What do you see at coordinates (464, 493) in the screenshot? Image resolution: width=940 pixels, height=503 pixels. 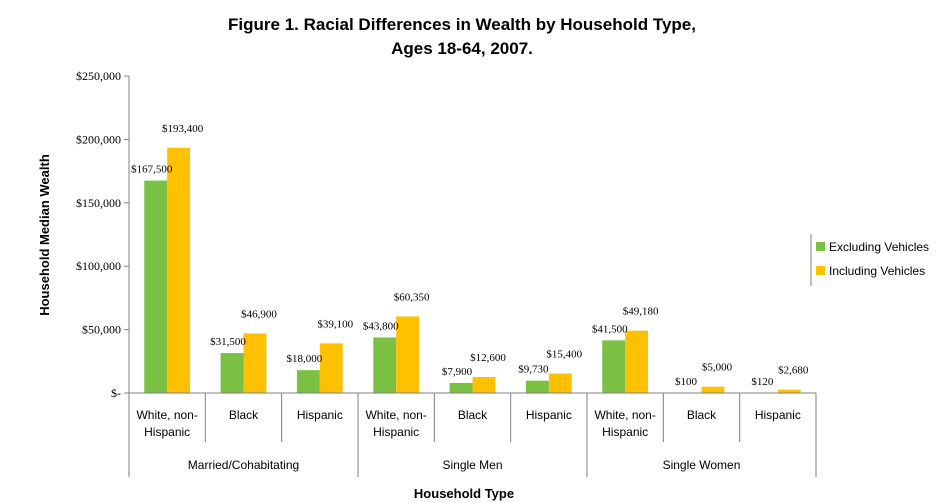 I see `x-axis-title: Household Type` at bounding box center [464, 493].